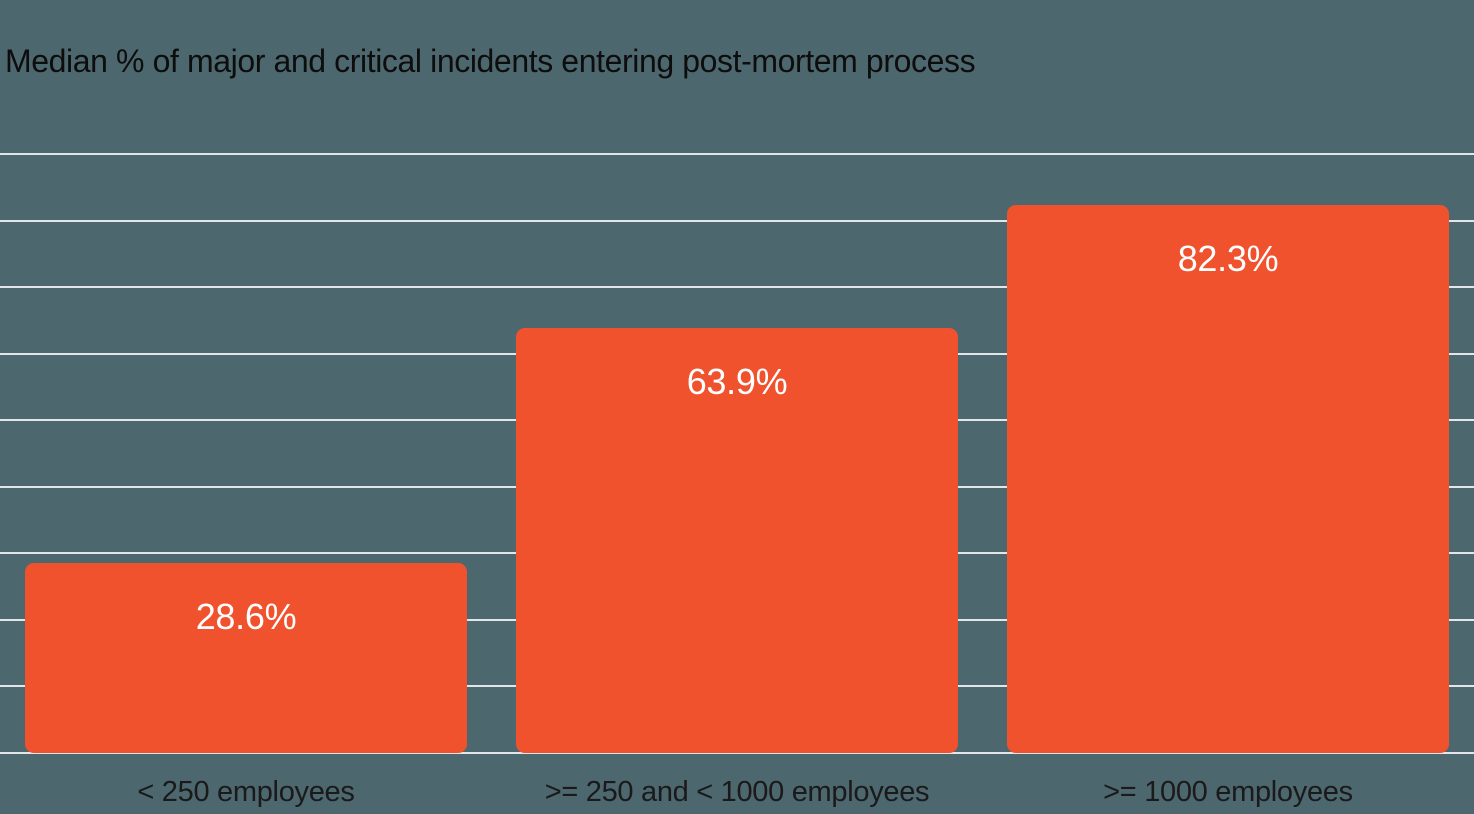  I want to click on x-axis-label-lt-250-employees: < 250 employees, so click(246, 792).